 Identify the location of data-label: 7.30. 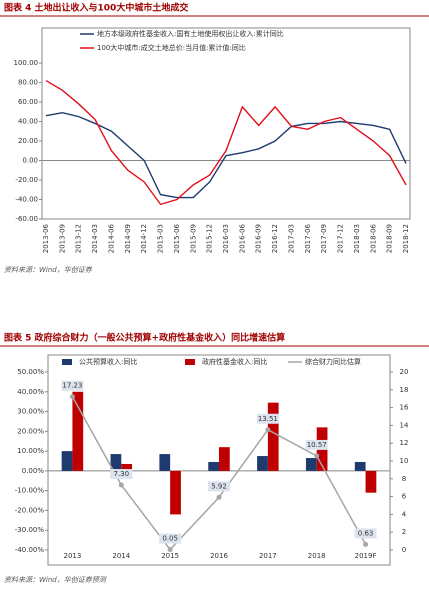
(121, 474).